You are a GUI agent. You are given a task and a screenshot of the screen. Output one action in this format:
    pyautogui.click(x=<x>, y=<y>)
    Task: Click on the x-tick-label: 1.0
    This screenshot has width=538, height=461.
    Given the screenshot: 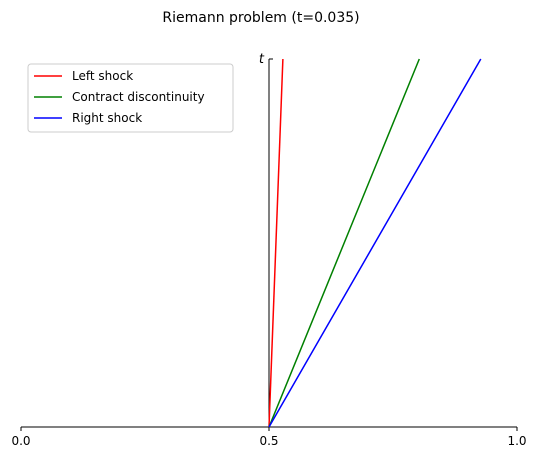 What is the action you would take?
    pyautogui.click(x=516, y=441)
    